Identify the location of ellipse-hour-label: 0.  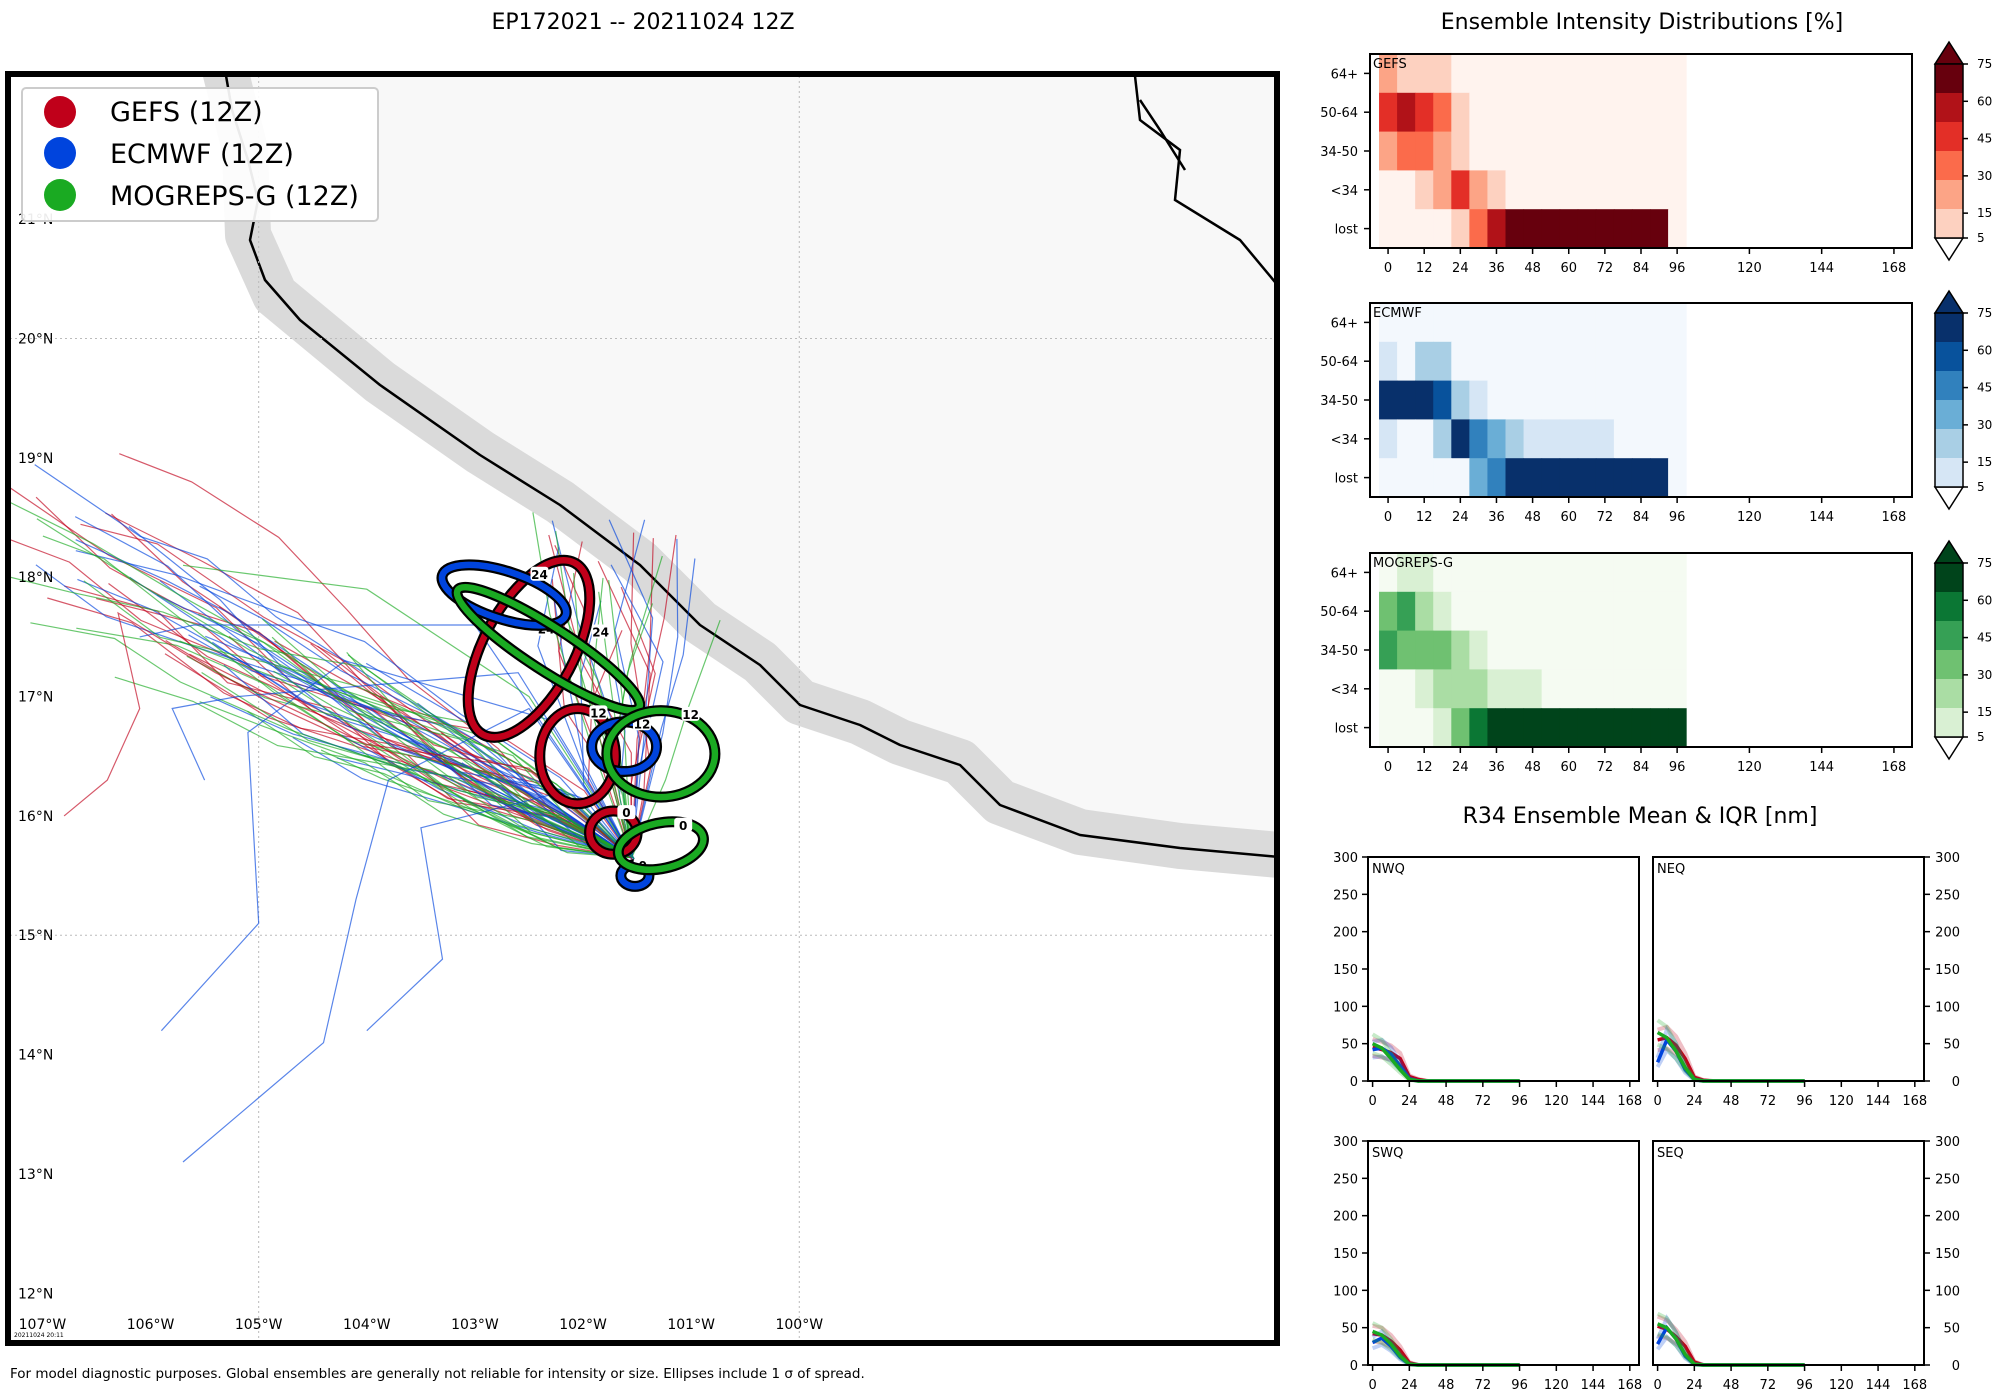
(683, 826).